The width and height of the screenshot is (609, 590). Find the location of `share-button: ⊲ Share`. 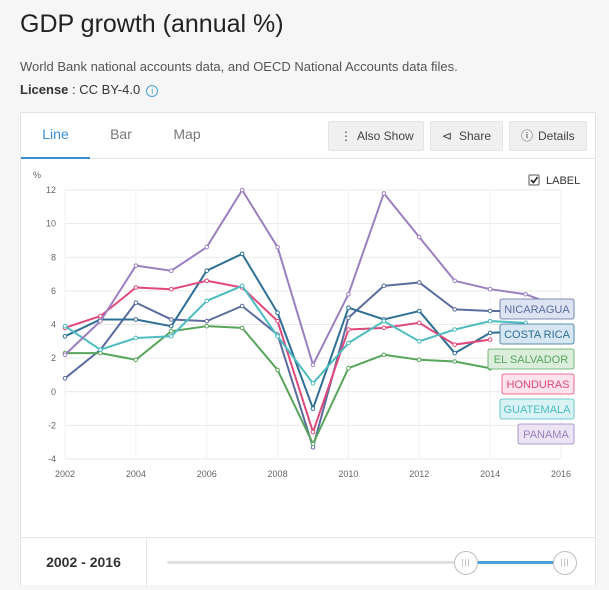

share-button: ⊲ Share is located at coordinates (466, 136).